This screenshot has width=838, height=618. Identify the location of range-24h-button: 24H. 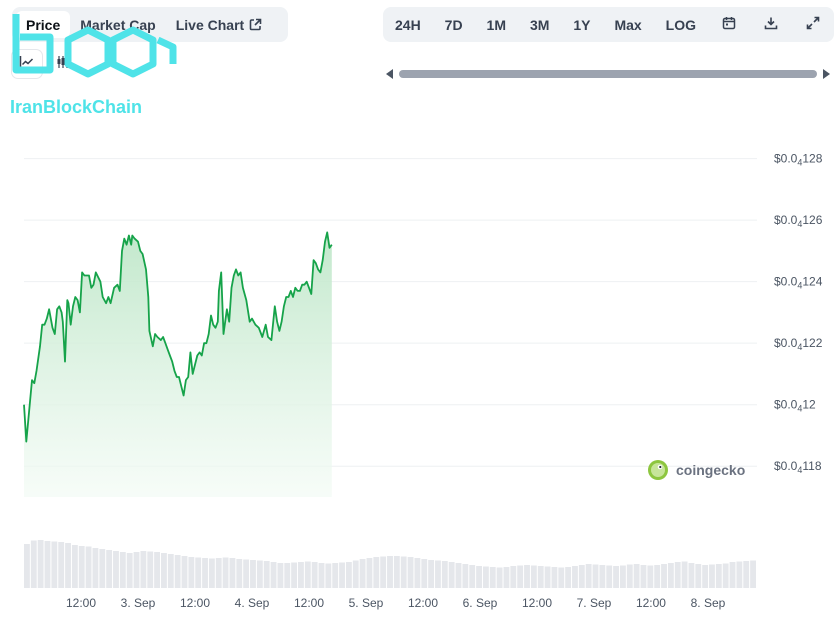
(408, 24).